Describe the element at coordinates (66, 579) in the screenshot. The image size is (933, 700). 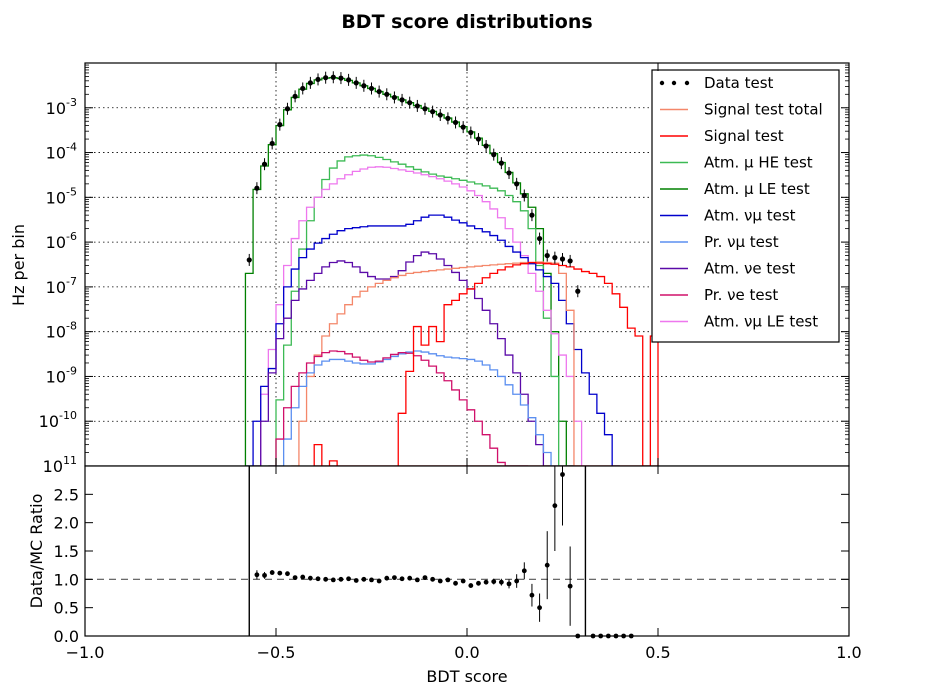
I see `ratio-y-tick-label: 1.0` at that location.